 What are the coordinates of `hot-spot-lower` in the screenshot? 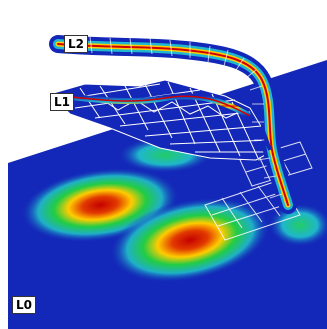 It's located at (190, 240).